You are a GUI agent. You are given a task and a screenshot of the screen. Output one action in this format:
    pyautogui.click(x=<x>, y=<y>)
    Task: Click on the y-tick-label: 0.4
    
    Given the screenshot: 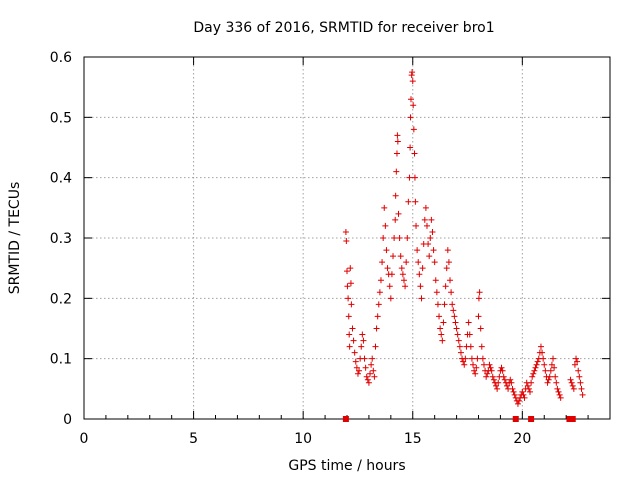 What is the action you would take?
    pyautogui.click(x=61, y=179)
    